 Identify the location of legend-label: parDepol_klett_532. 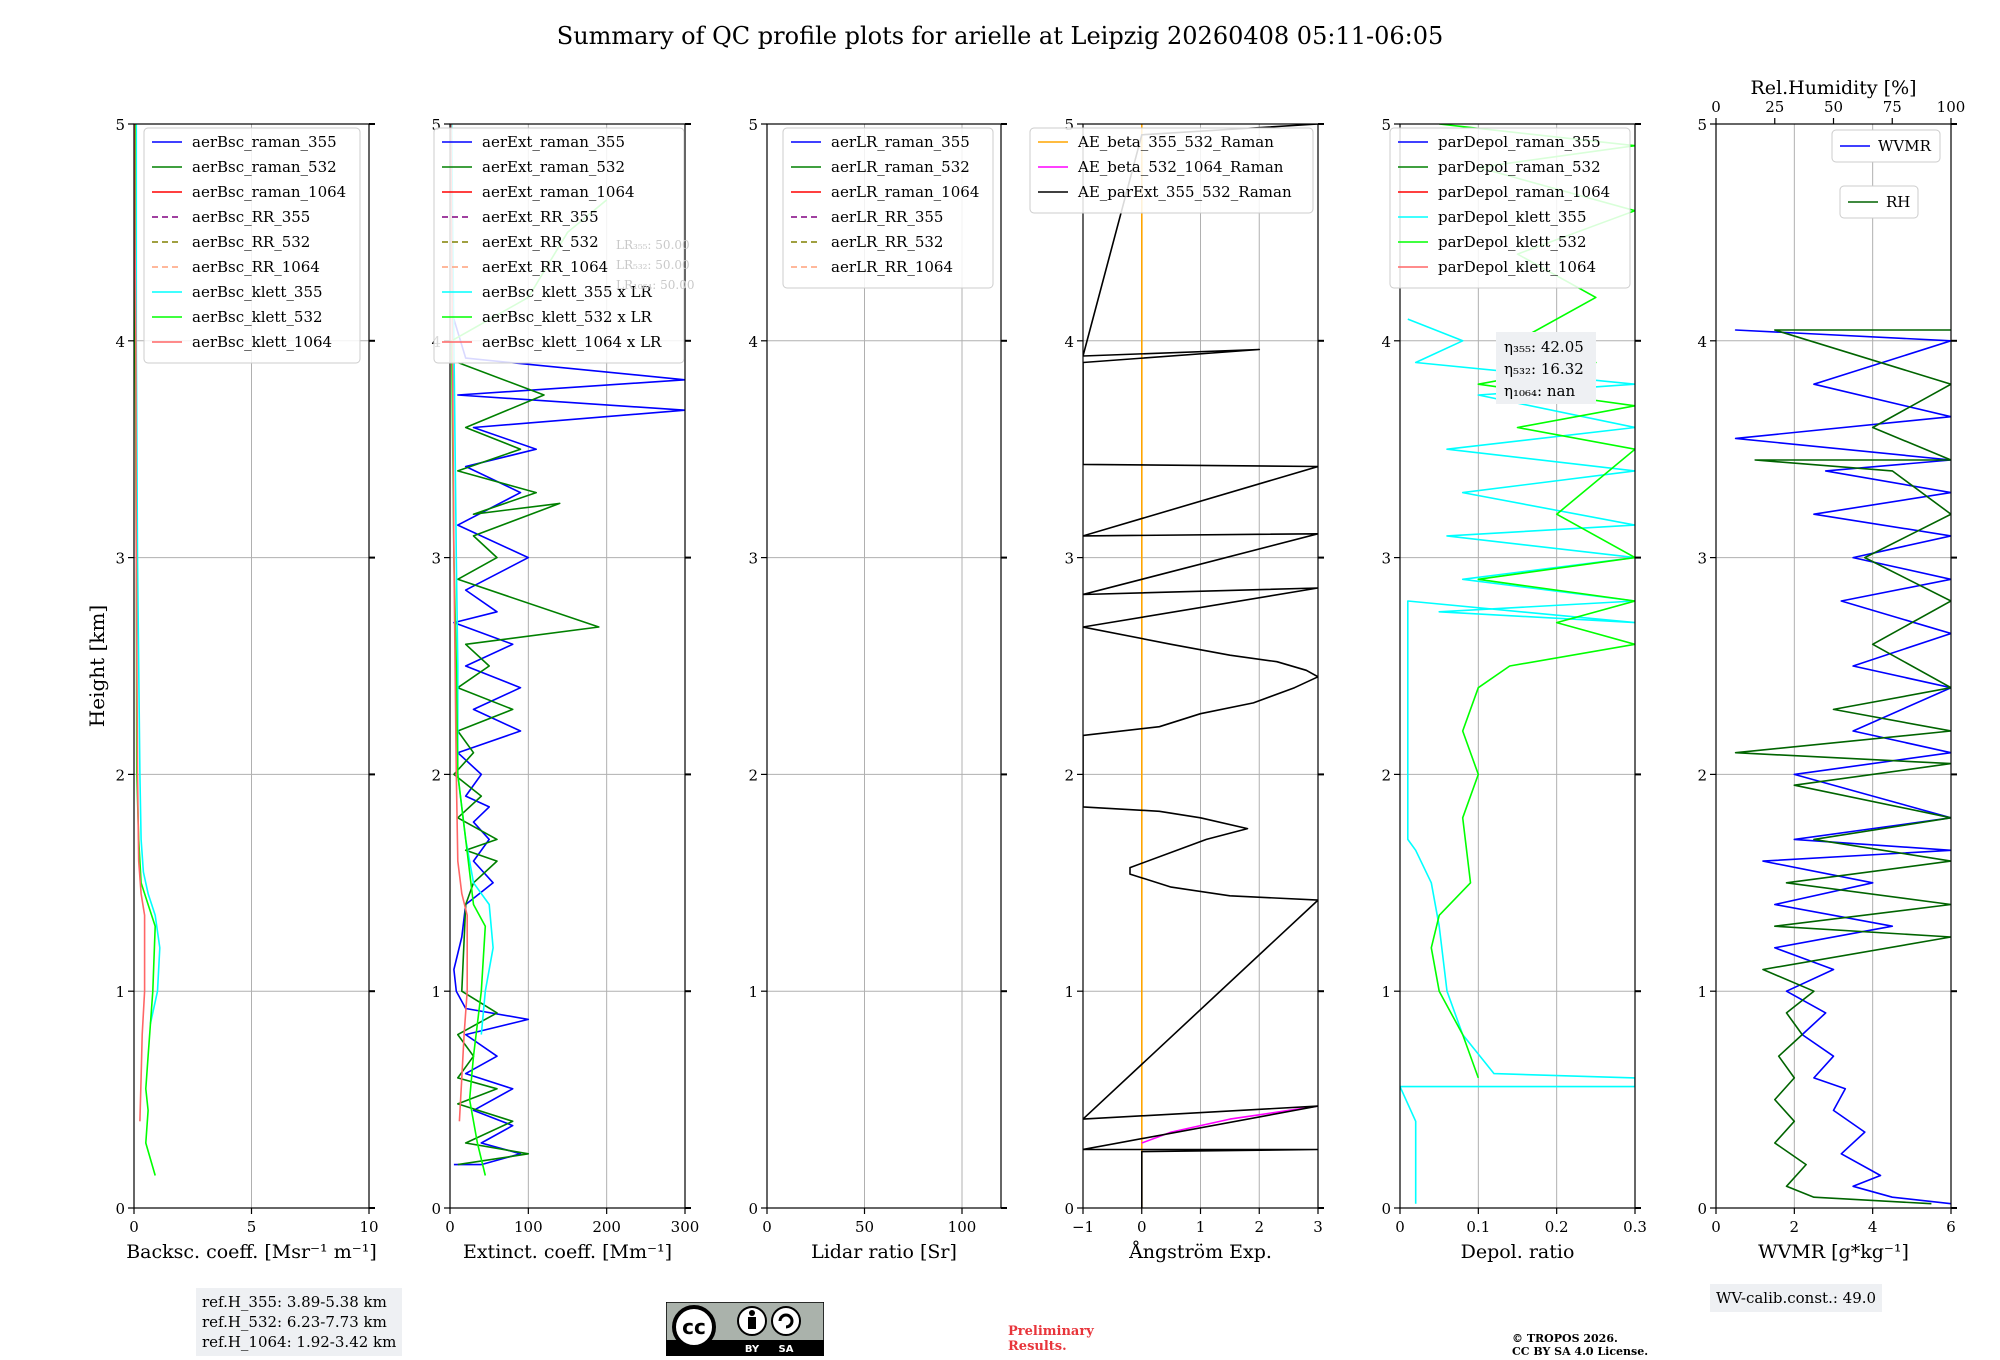
(1512, 242).